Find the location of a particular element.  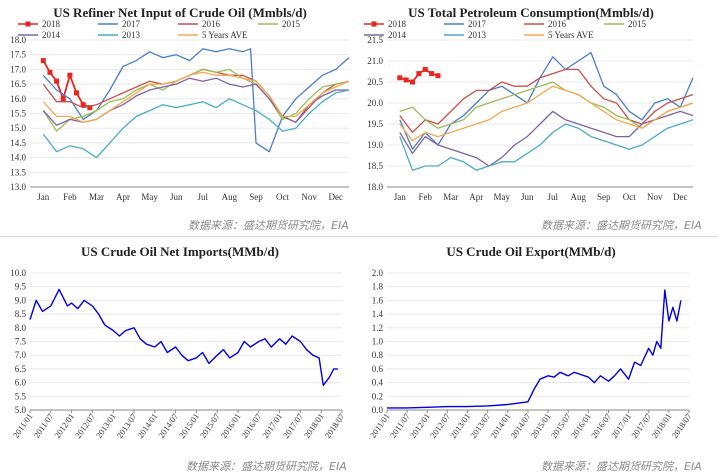

y-tick-label: 15.0 is located at coordinates (18, 128).